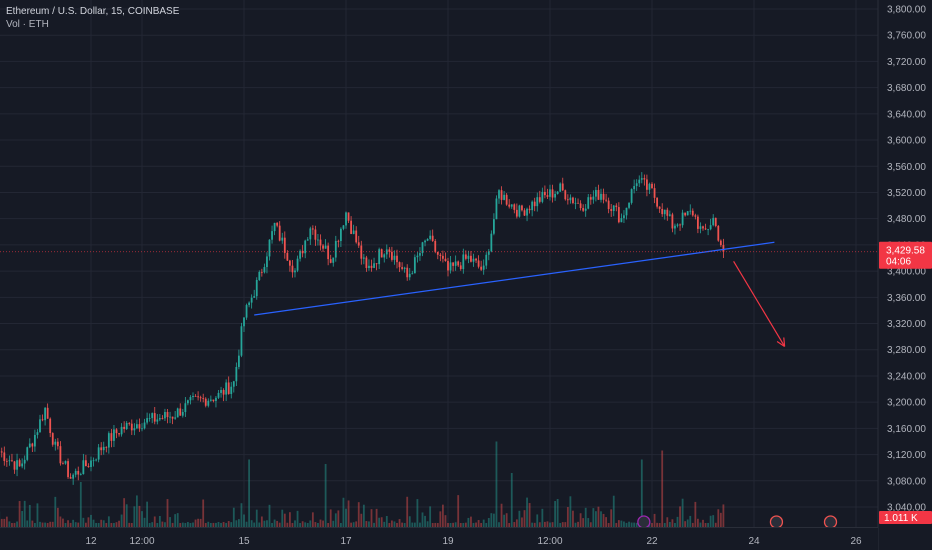  What do you see at coordinates (759, 303) in the screenshot?
I see `forecast-arrow` at bounding box center [759, 303].